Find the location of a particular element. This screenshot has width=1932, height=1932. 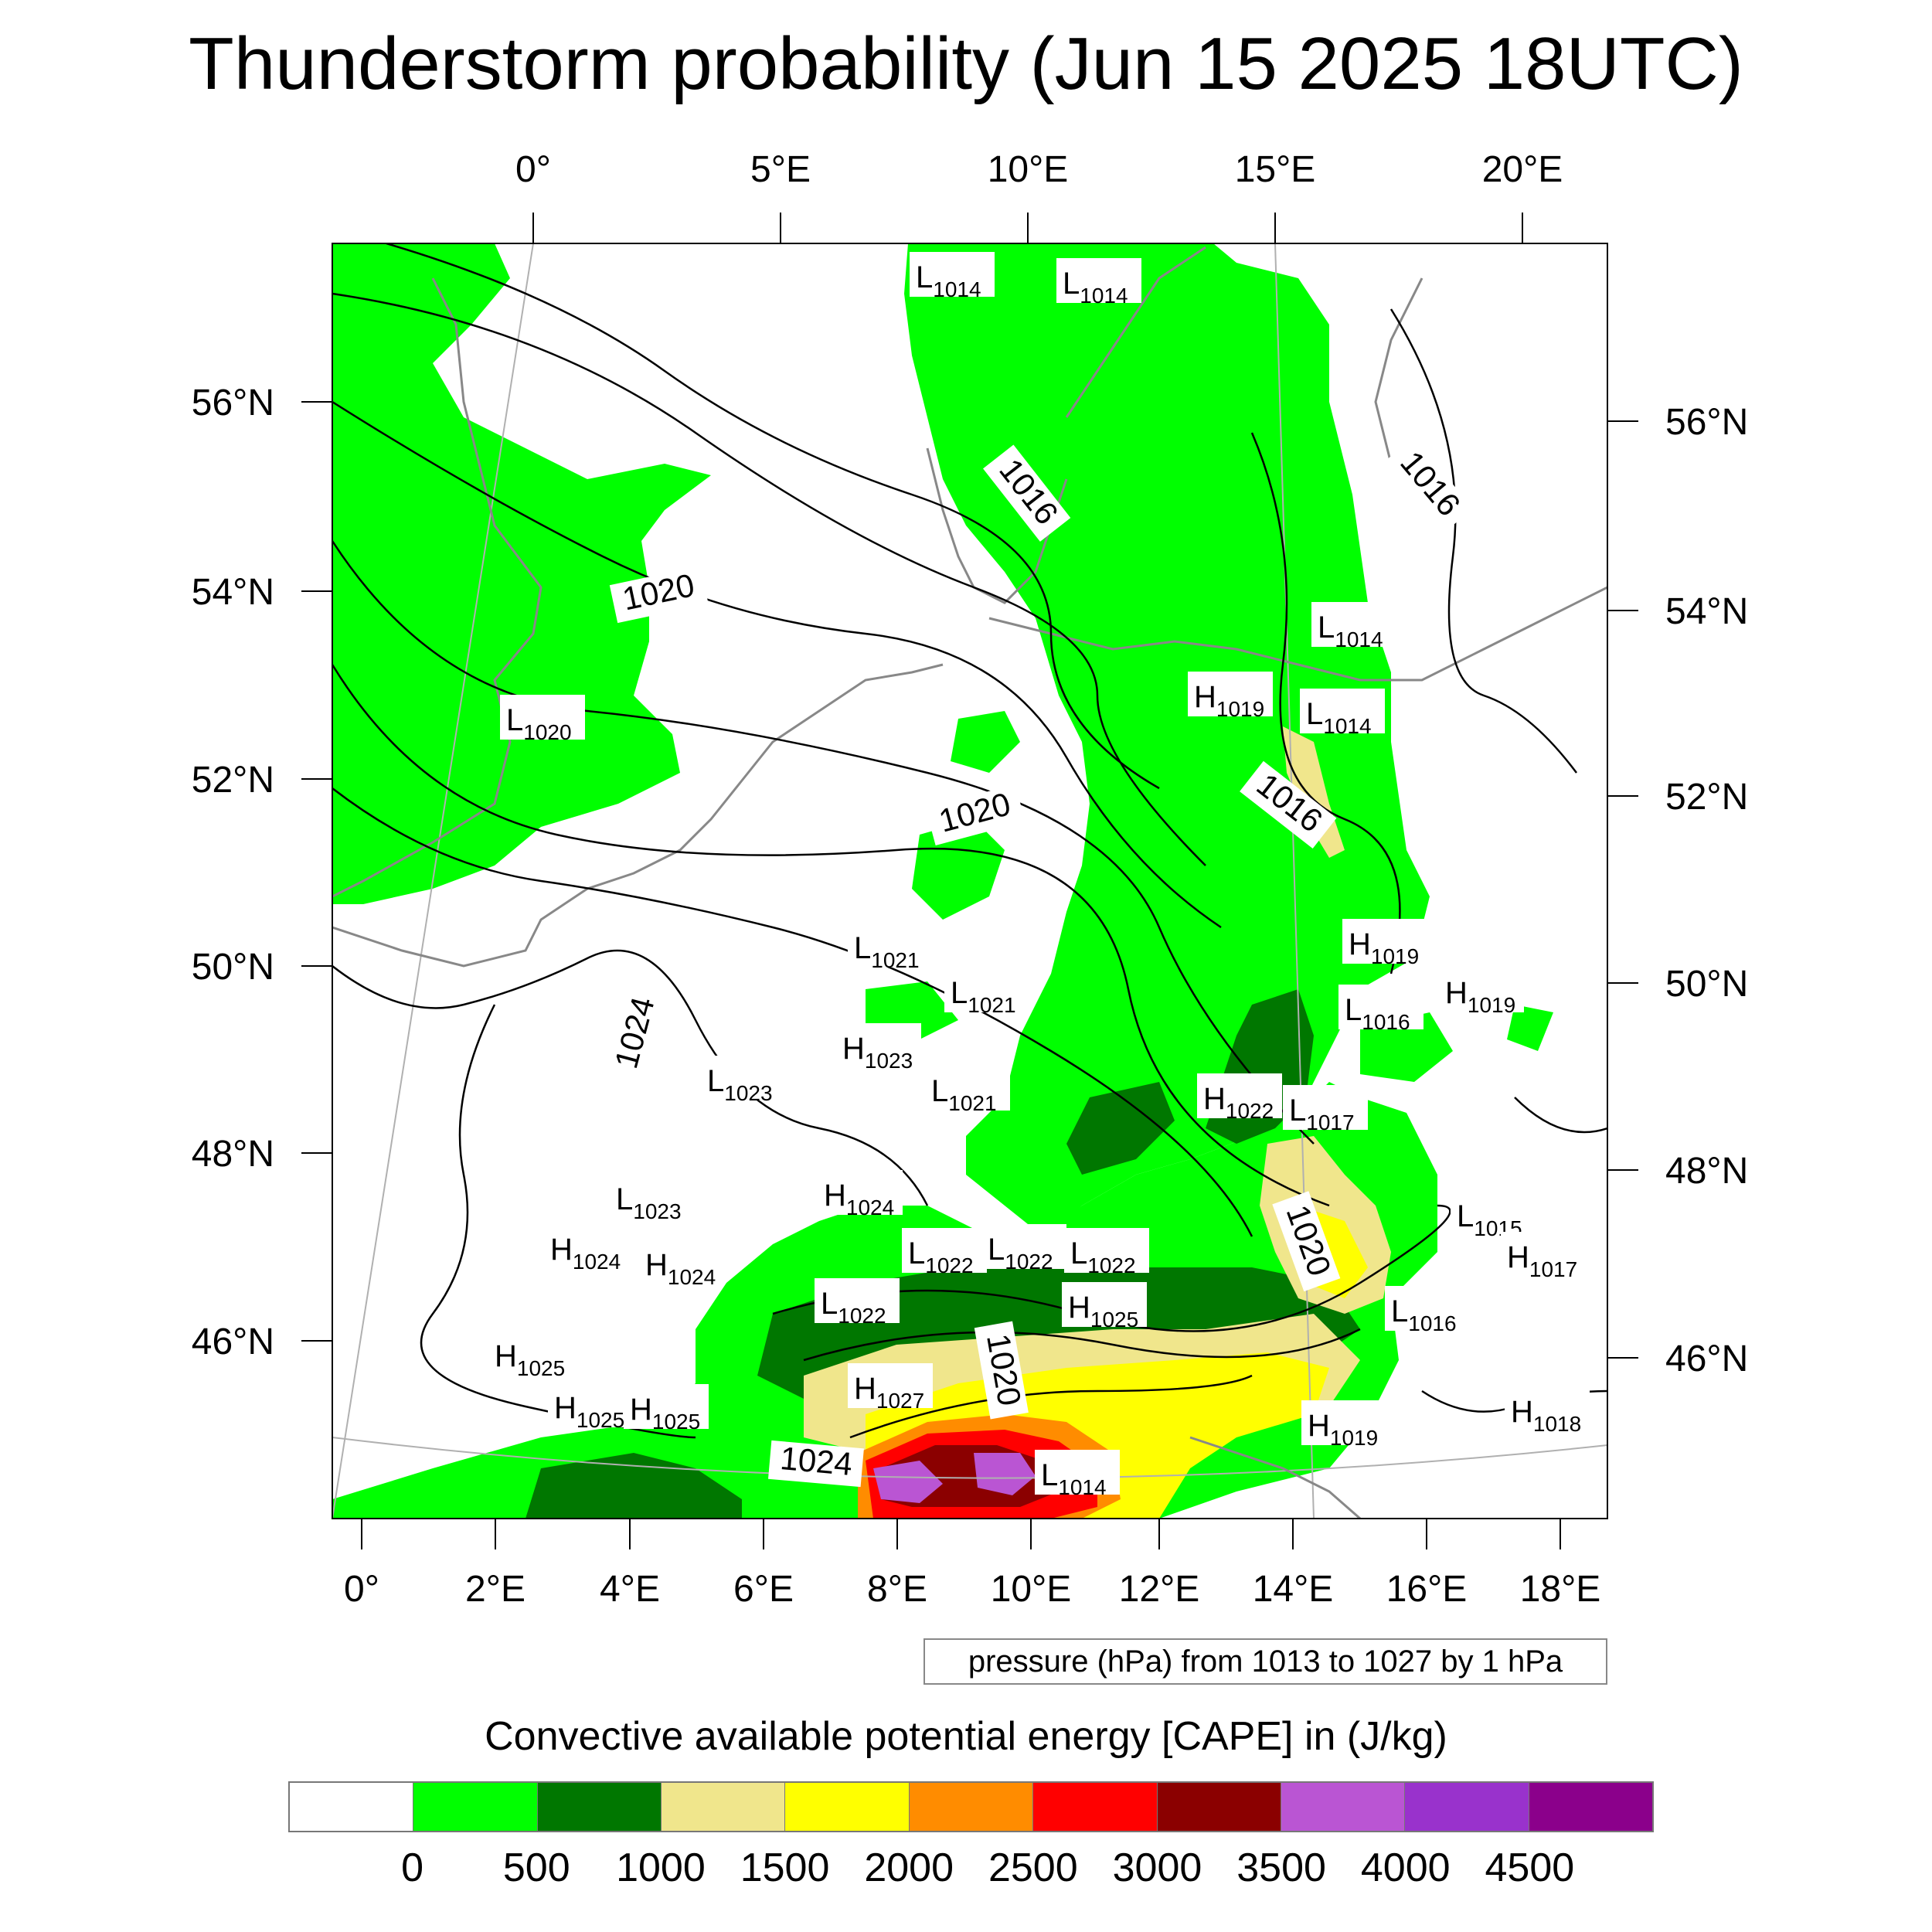

left-lat-label: 48°N is located at coordinates (233, 1155).